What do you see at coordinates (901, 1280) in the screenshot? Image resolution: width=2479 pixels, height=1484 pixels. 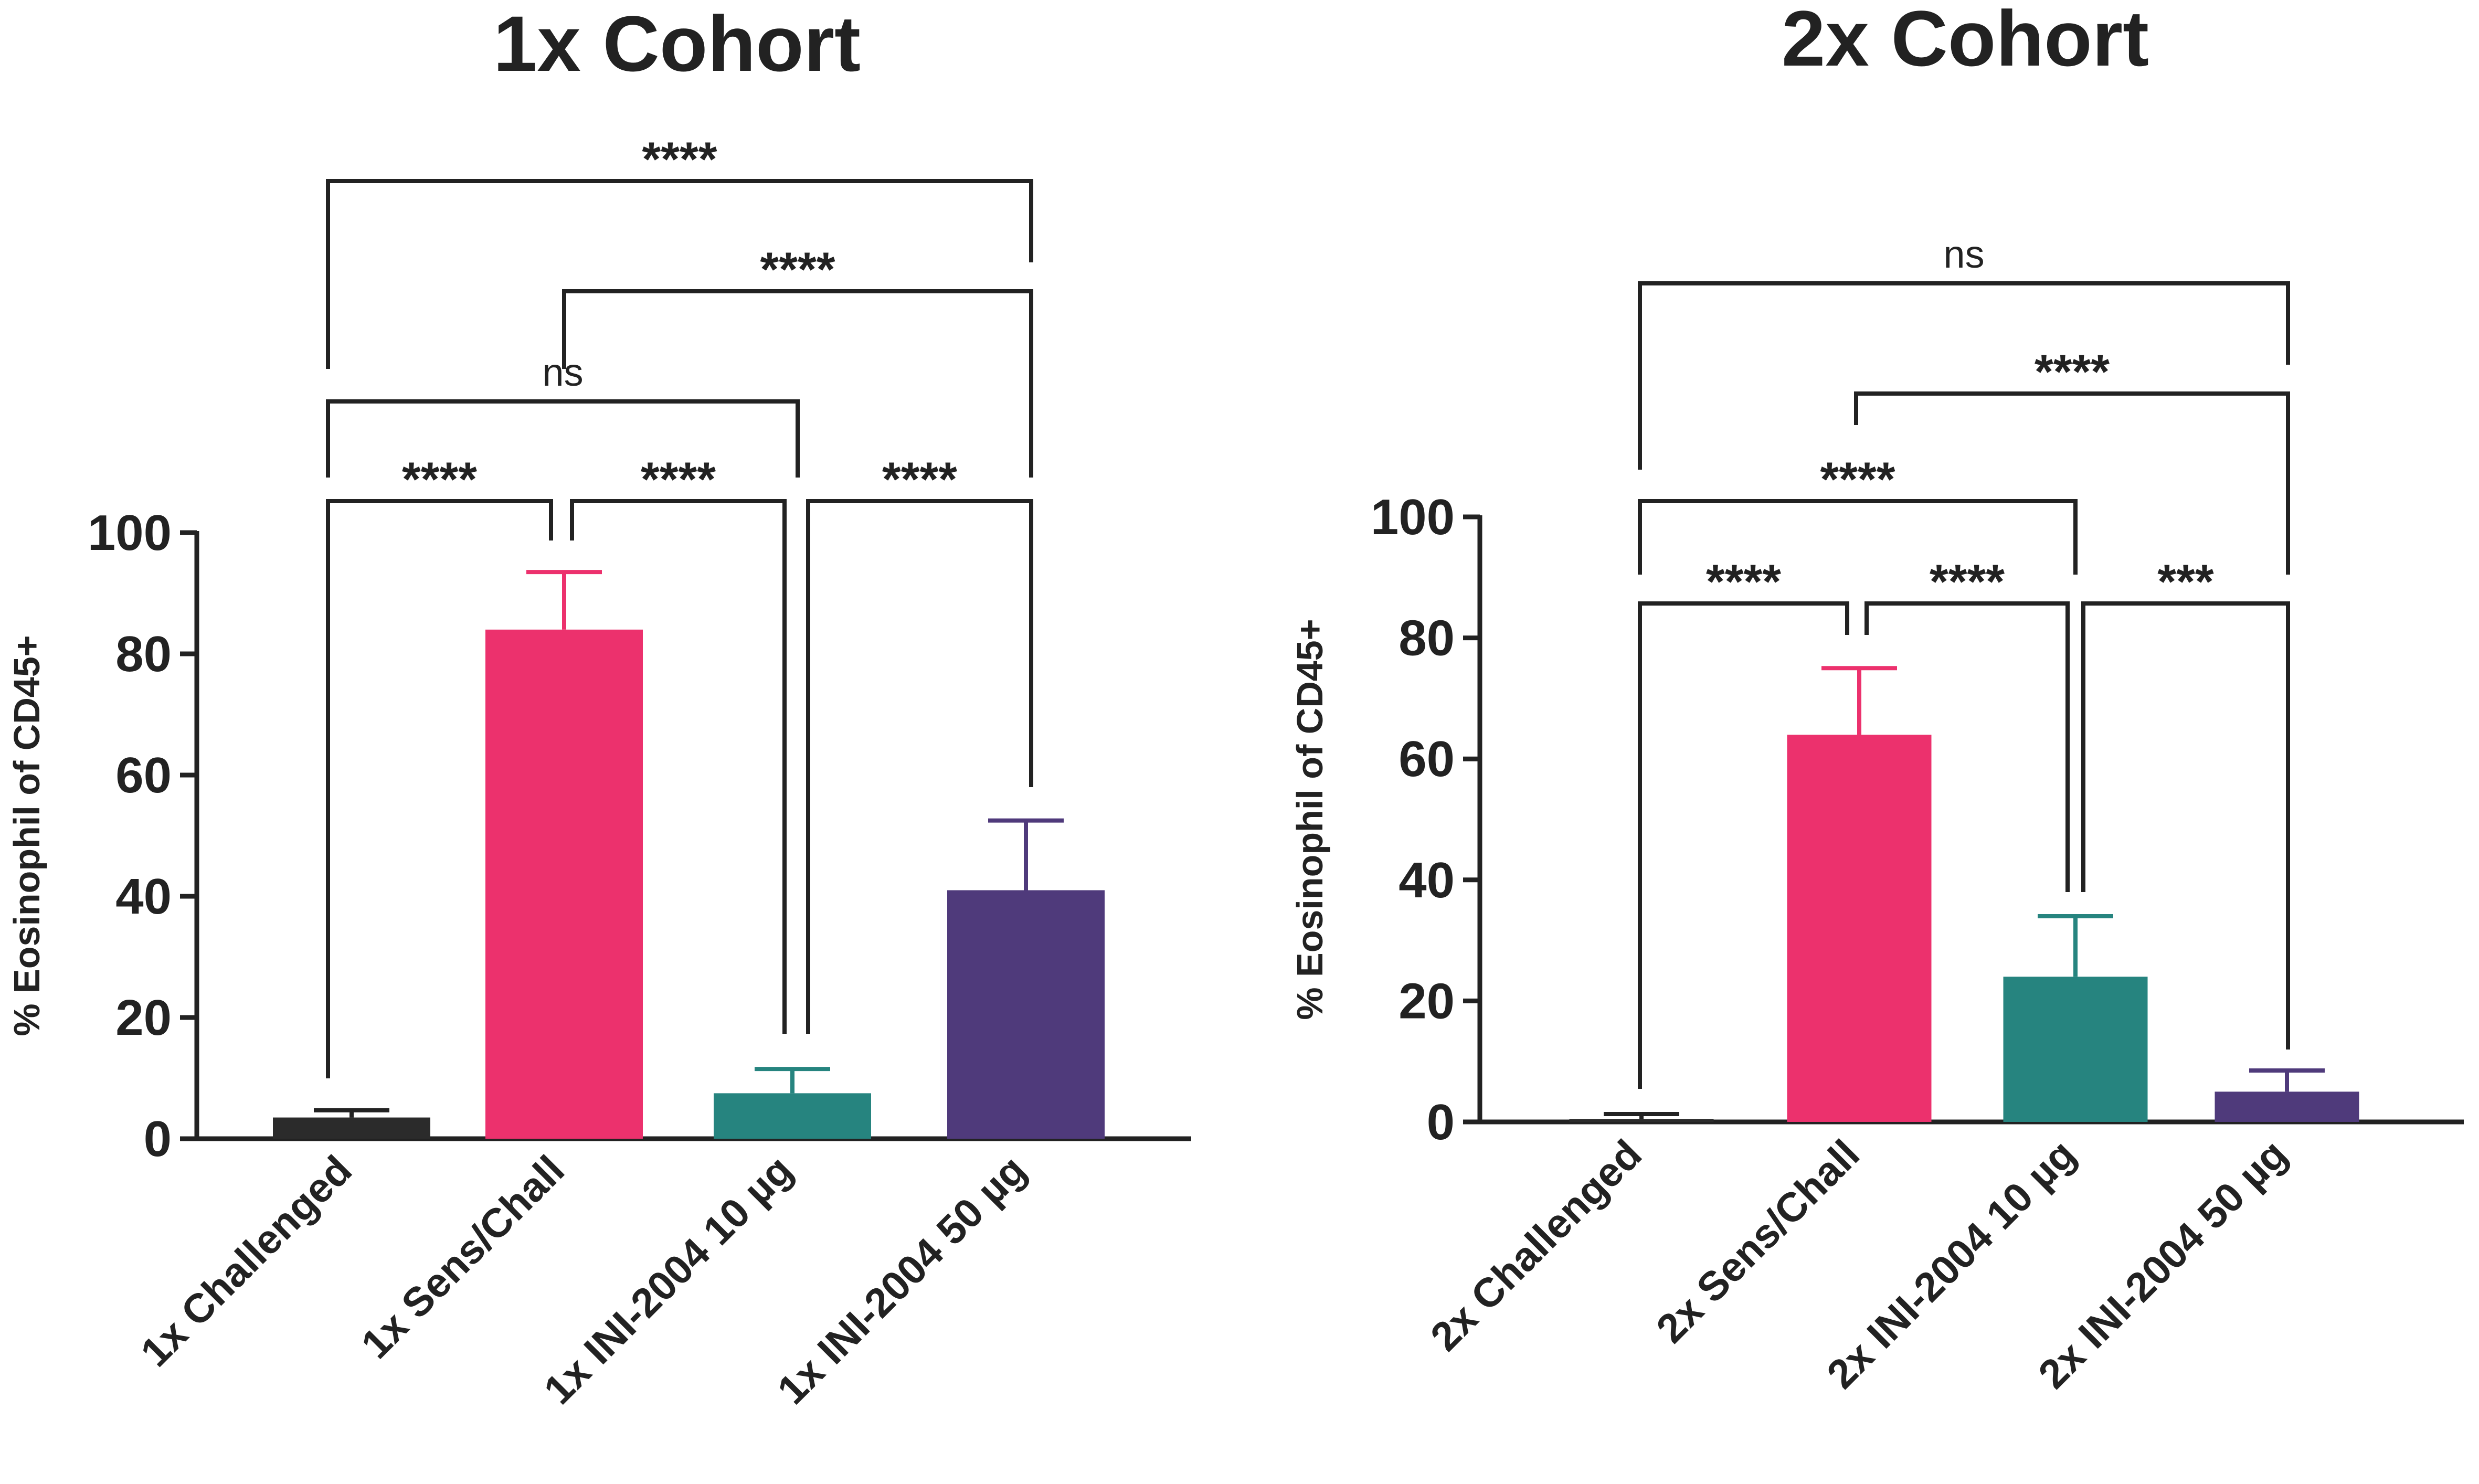 I see `category-label-1x-ini-2004-50-g: 1x INI-2004 50 µg` at bounding box center [901, 1280].